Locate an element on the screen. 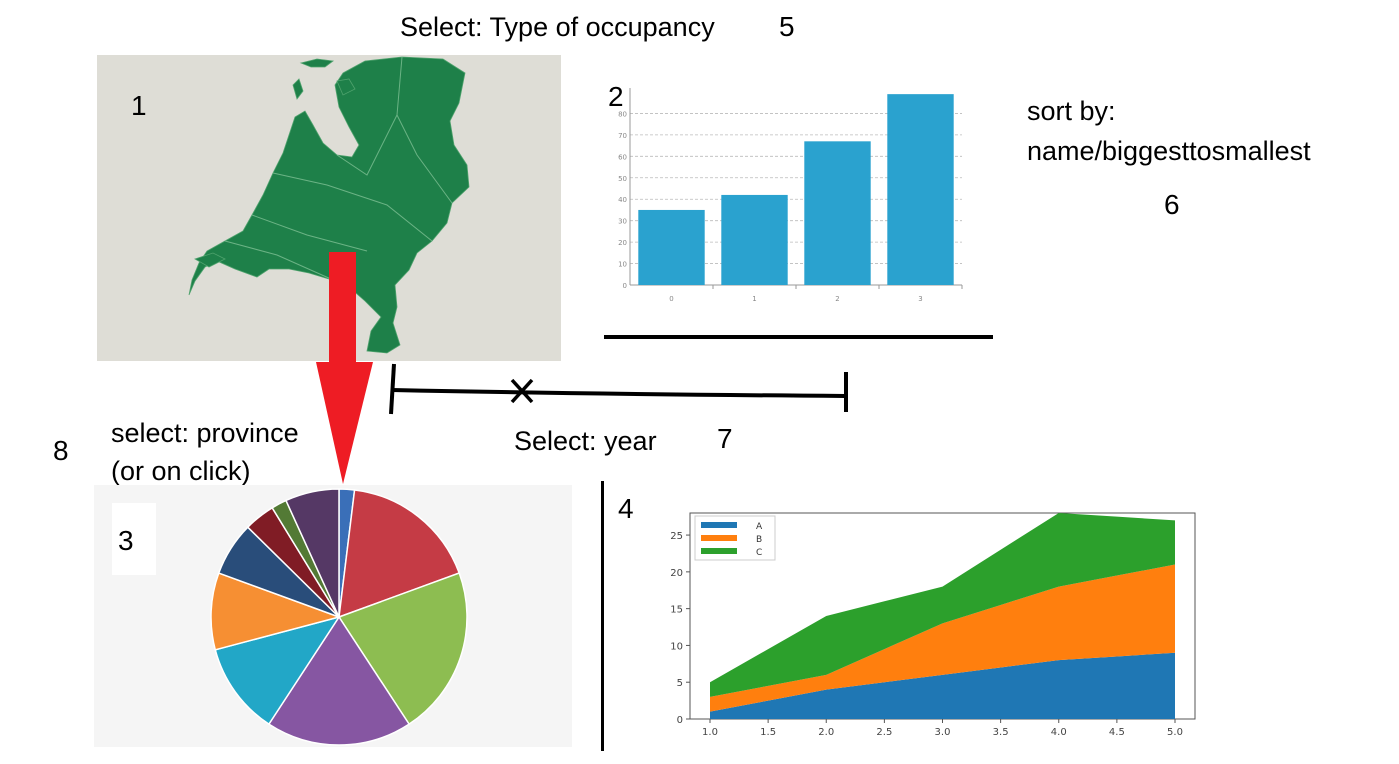 The height and width of the screenshot is (764, 1399). bar-y-tick-label: 70 is located at coordinates (622, 136).